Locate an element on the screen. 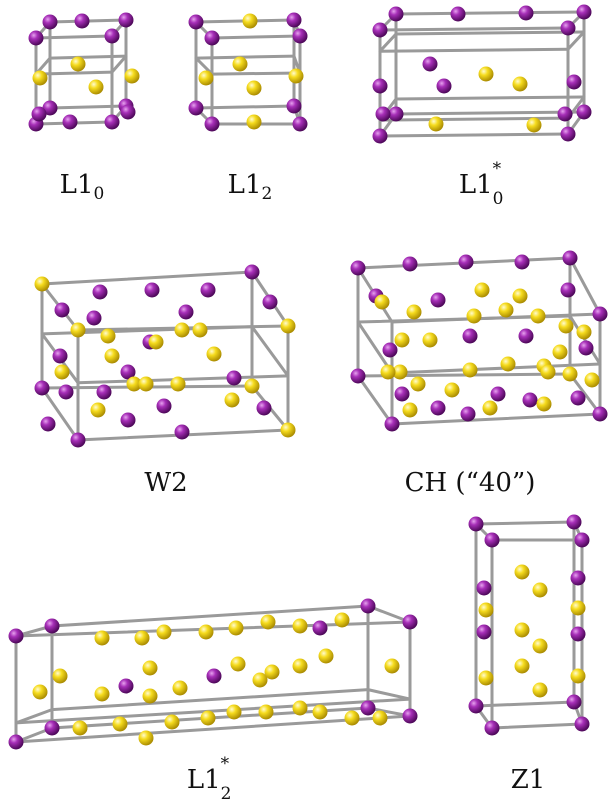 This screenshot has width=610, height=804. structure-l12-star is located at coordinates (213, 674).